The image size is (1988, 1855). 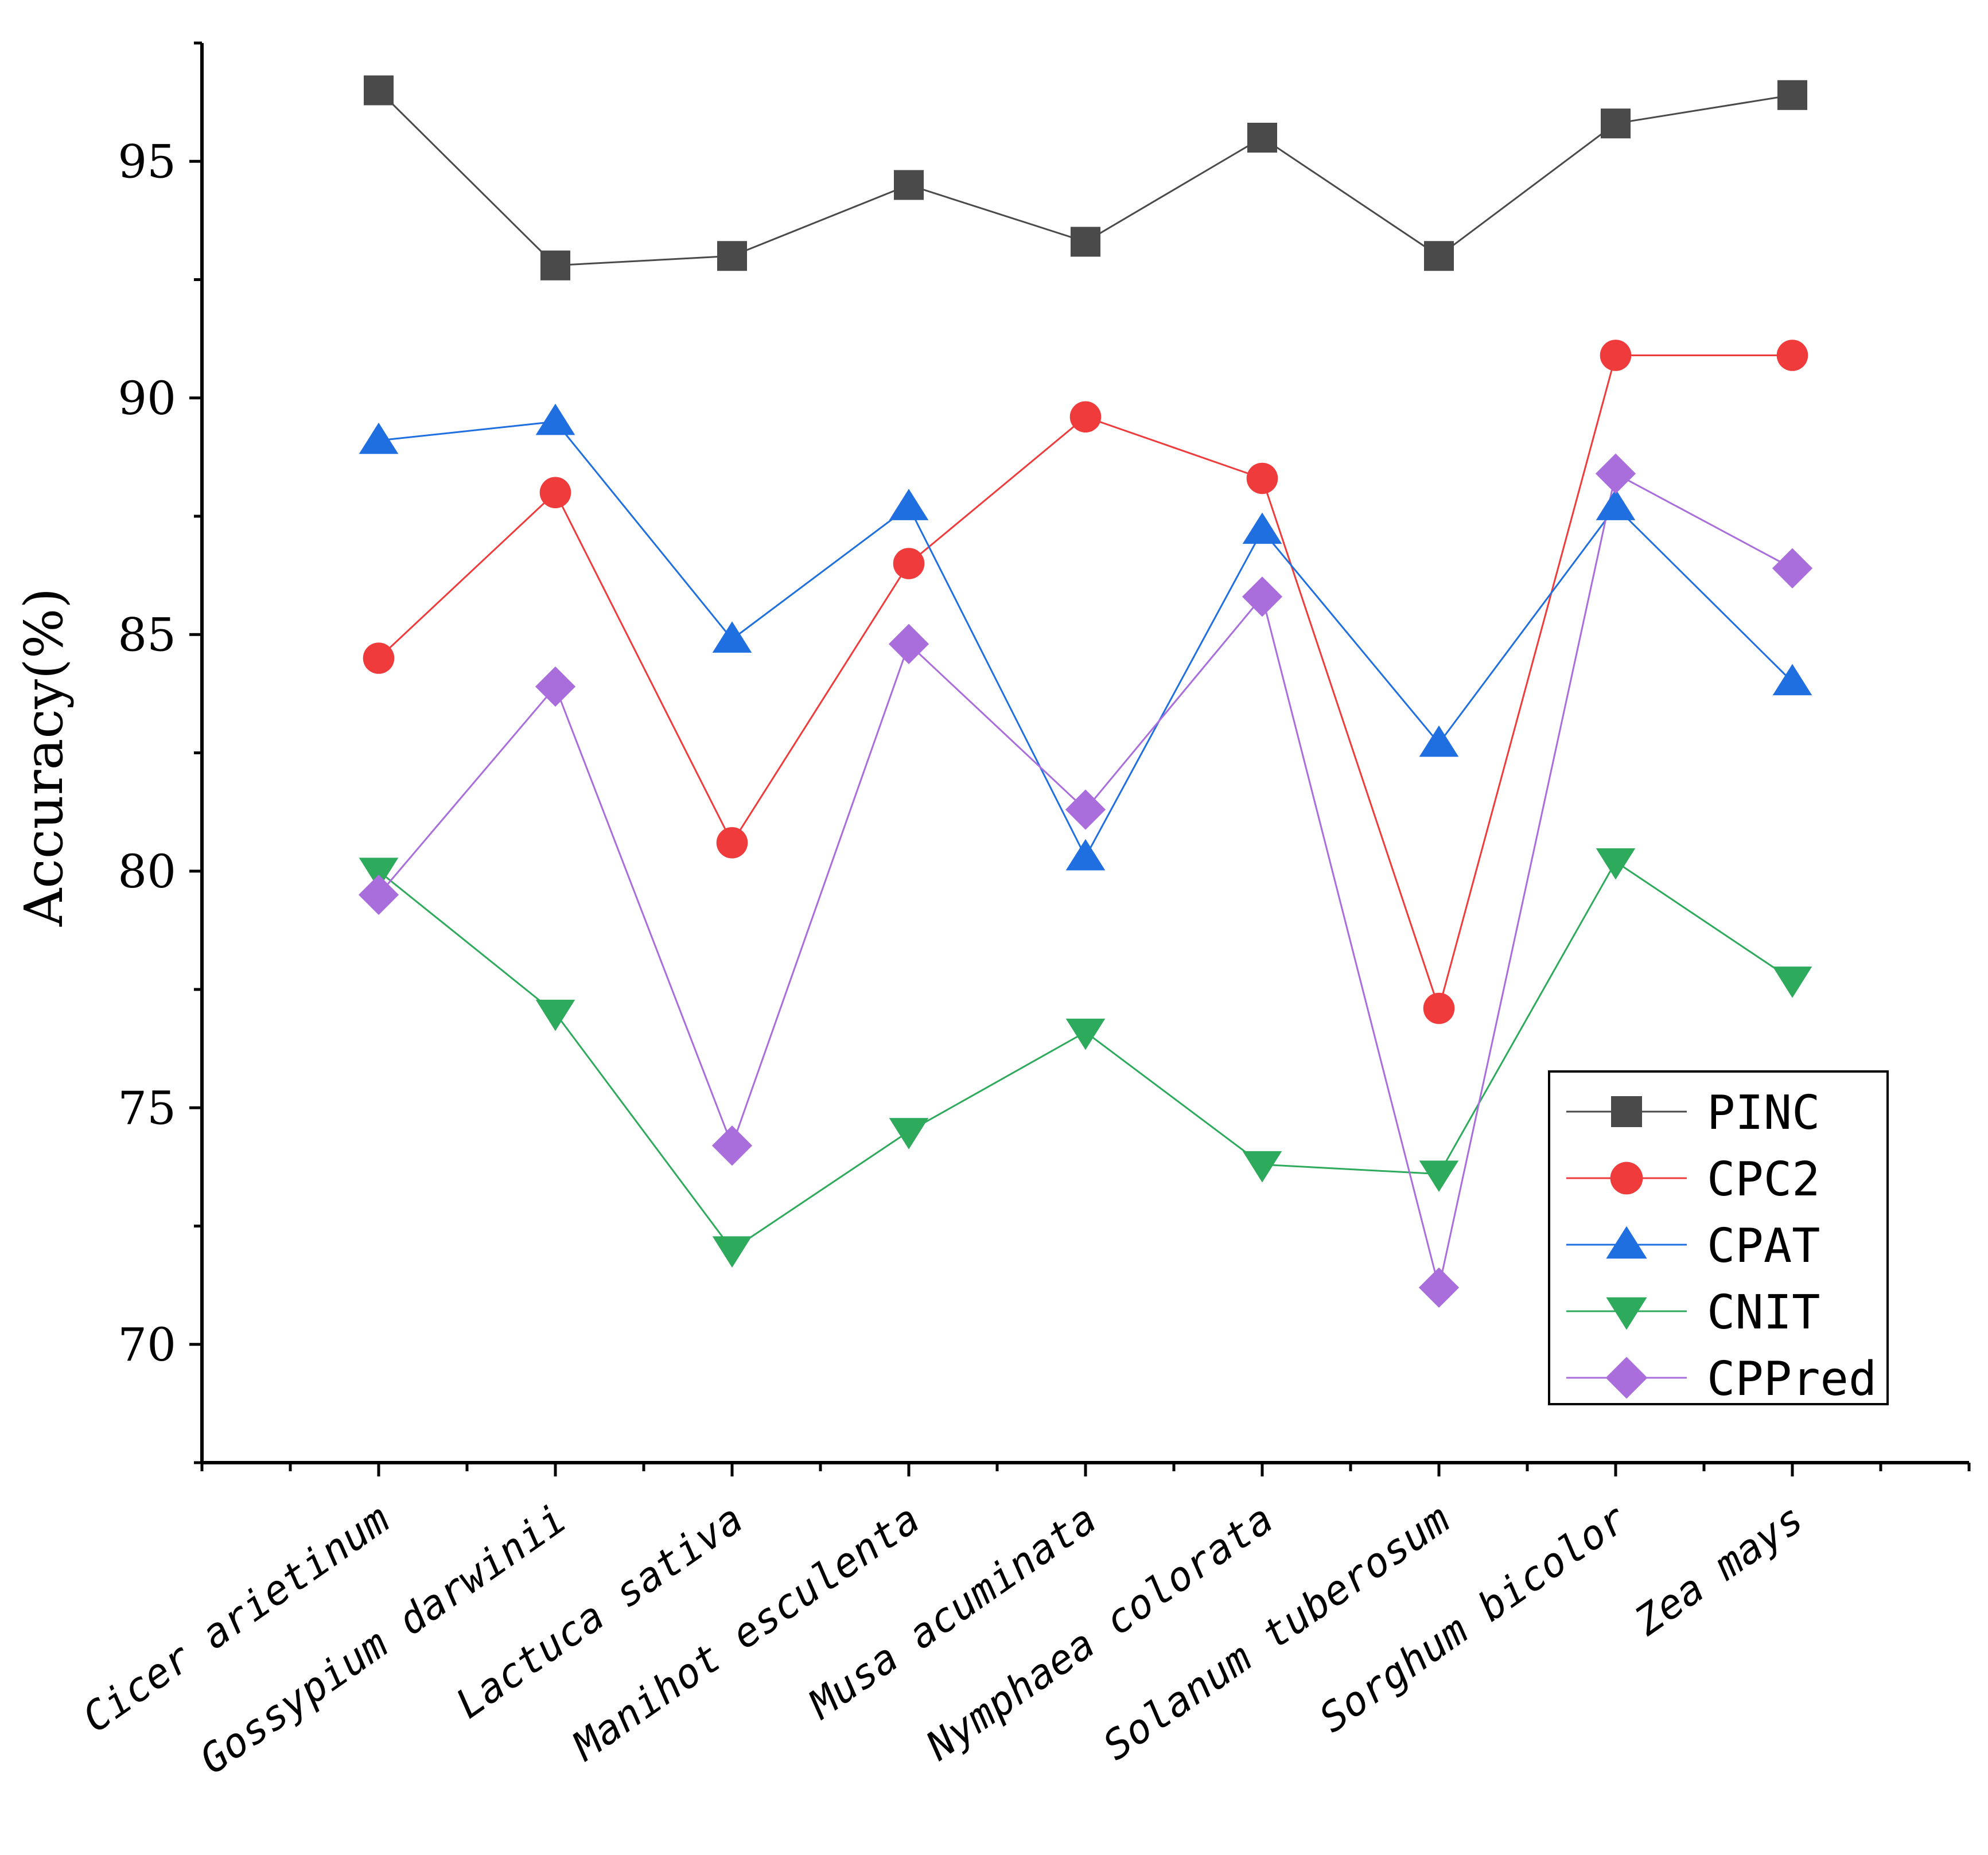 What do you see at coordinates (599, 1611) in the screenshot?
I see `x-tick-label: Lactuca sativa` at bounding box center [599, 1611].